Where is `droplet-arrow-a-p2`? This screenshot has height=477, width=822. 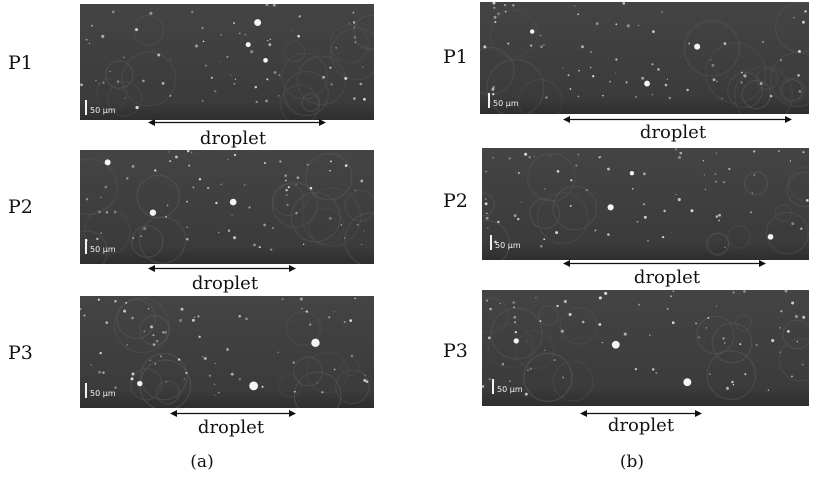 droplet-arrow-a-p2 is located at coordinates (222, 268).